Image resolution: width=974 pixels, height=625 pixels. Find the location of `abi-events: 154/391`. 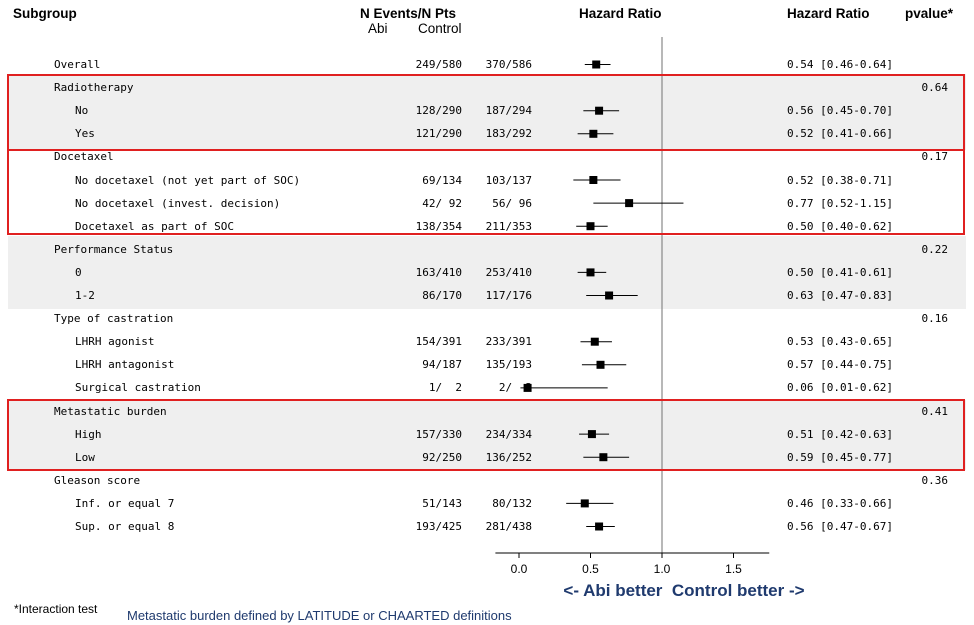

abi-events: 154/391 is located at coordinates (438, 342).